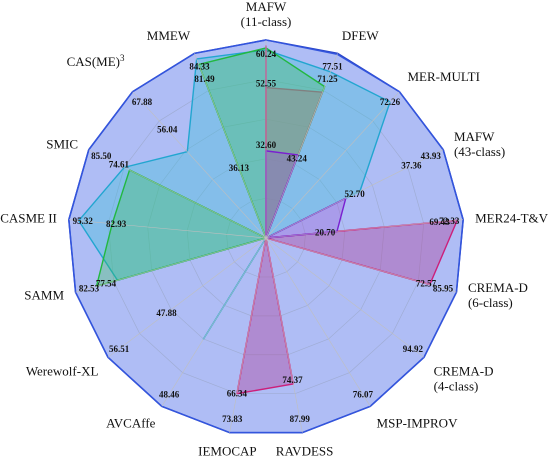 This screenshot has width=556, height=457. What do you see at coordinates (142, 102) in the screenshot?
I see `max-value-label-16: 67.88` at bounding box center [142, 102].